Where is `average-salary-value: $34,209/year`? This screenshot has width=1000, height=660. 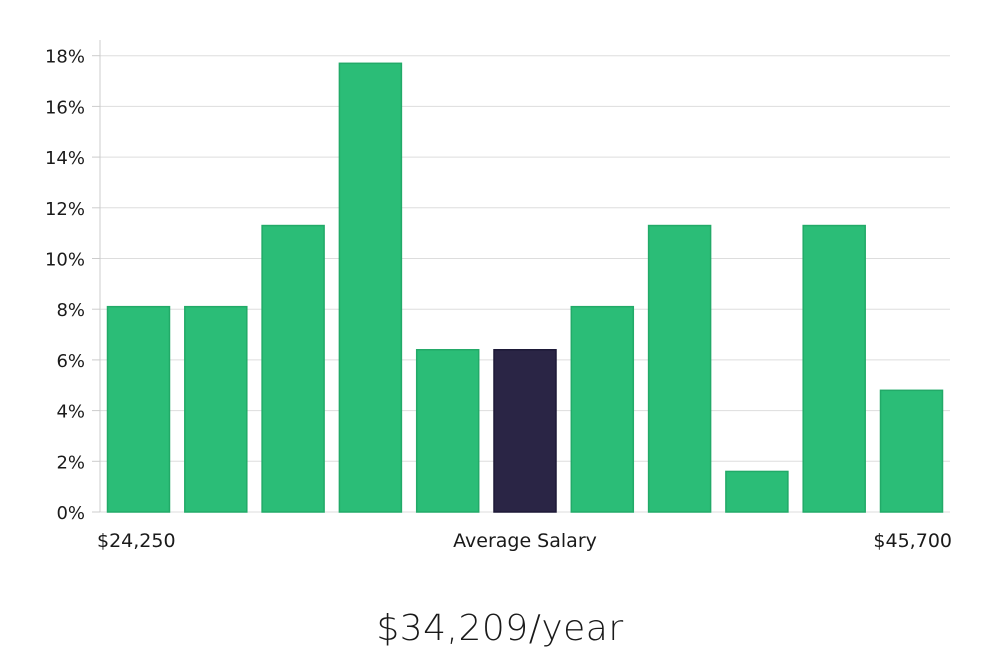
average-salary-value: $34,209/year is located at coordinates (500, 628).